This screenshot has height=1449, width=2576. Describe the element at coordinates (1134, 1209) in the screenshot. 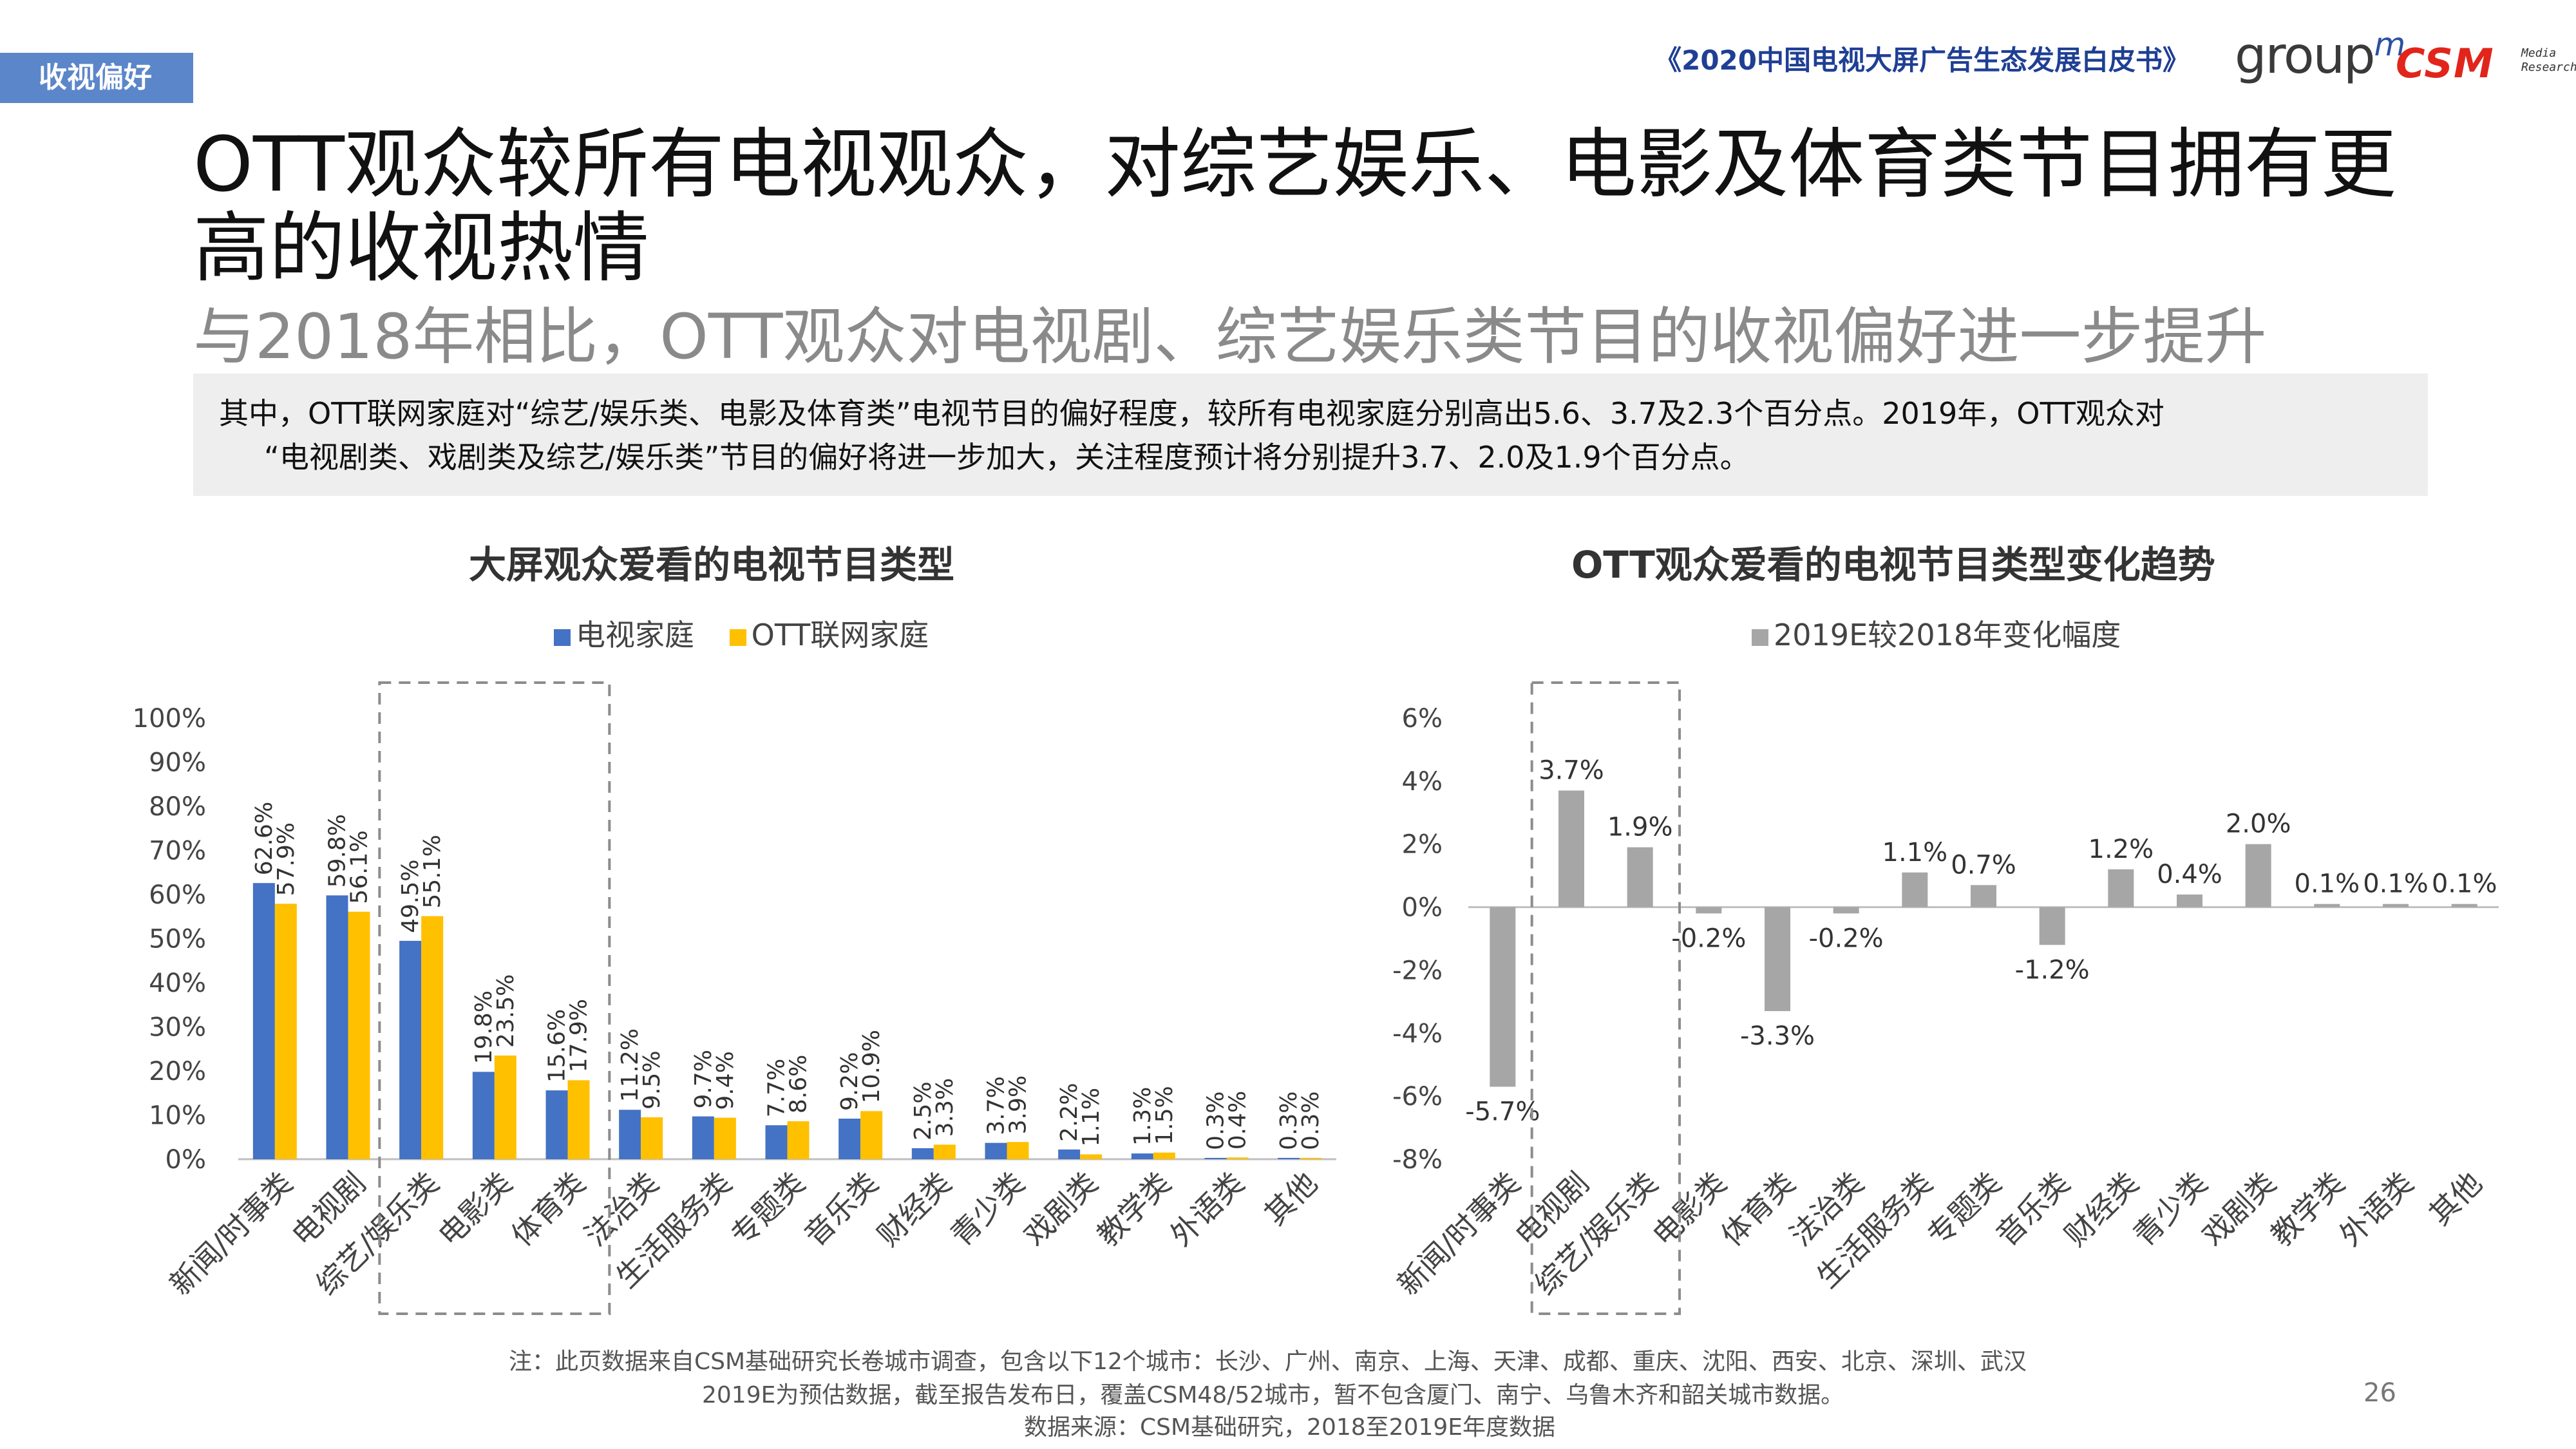

I see `left-x-tick-label: 教学类` at that location.